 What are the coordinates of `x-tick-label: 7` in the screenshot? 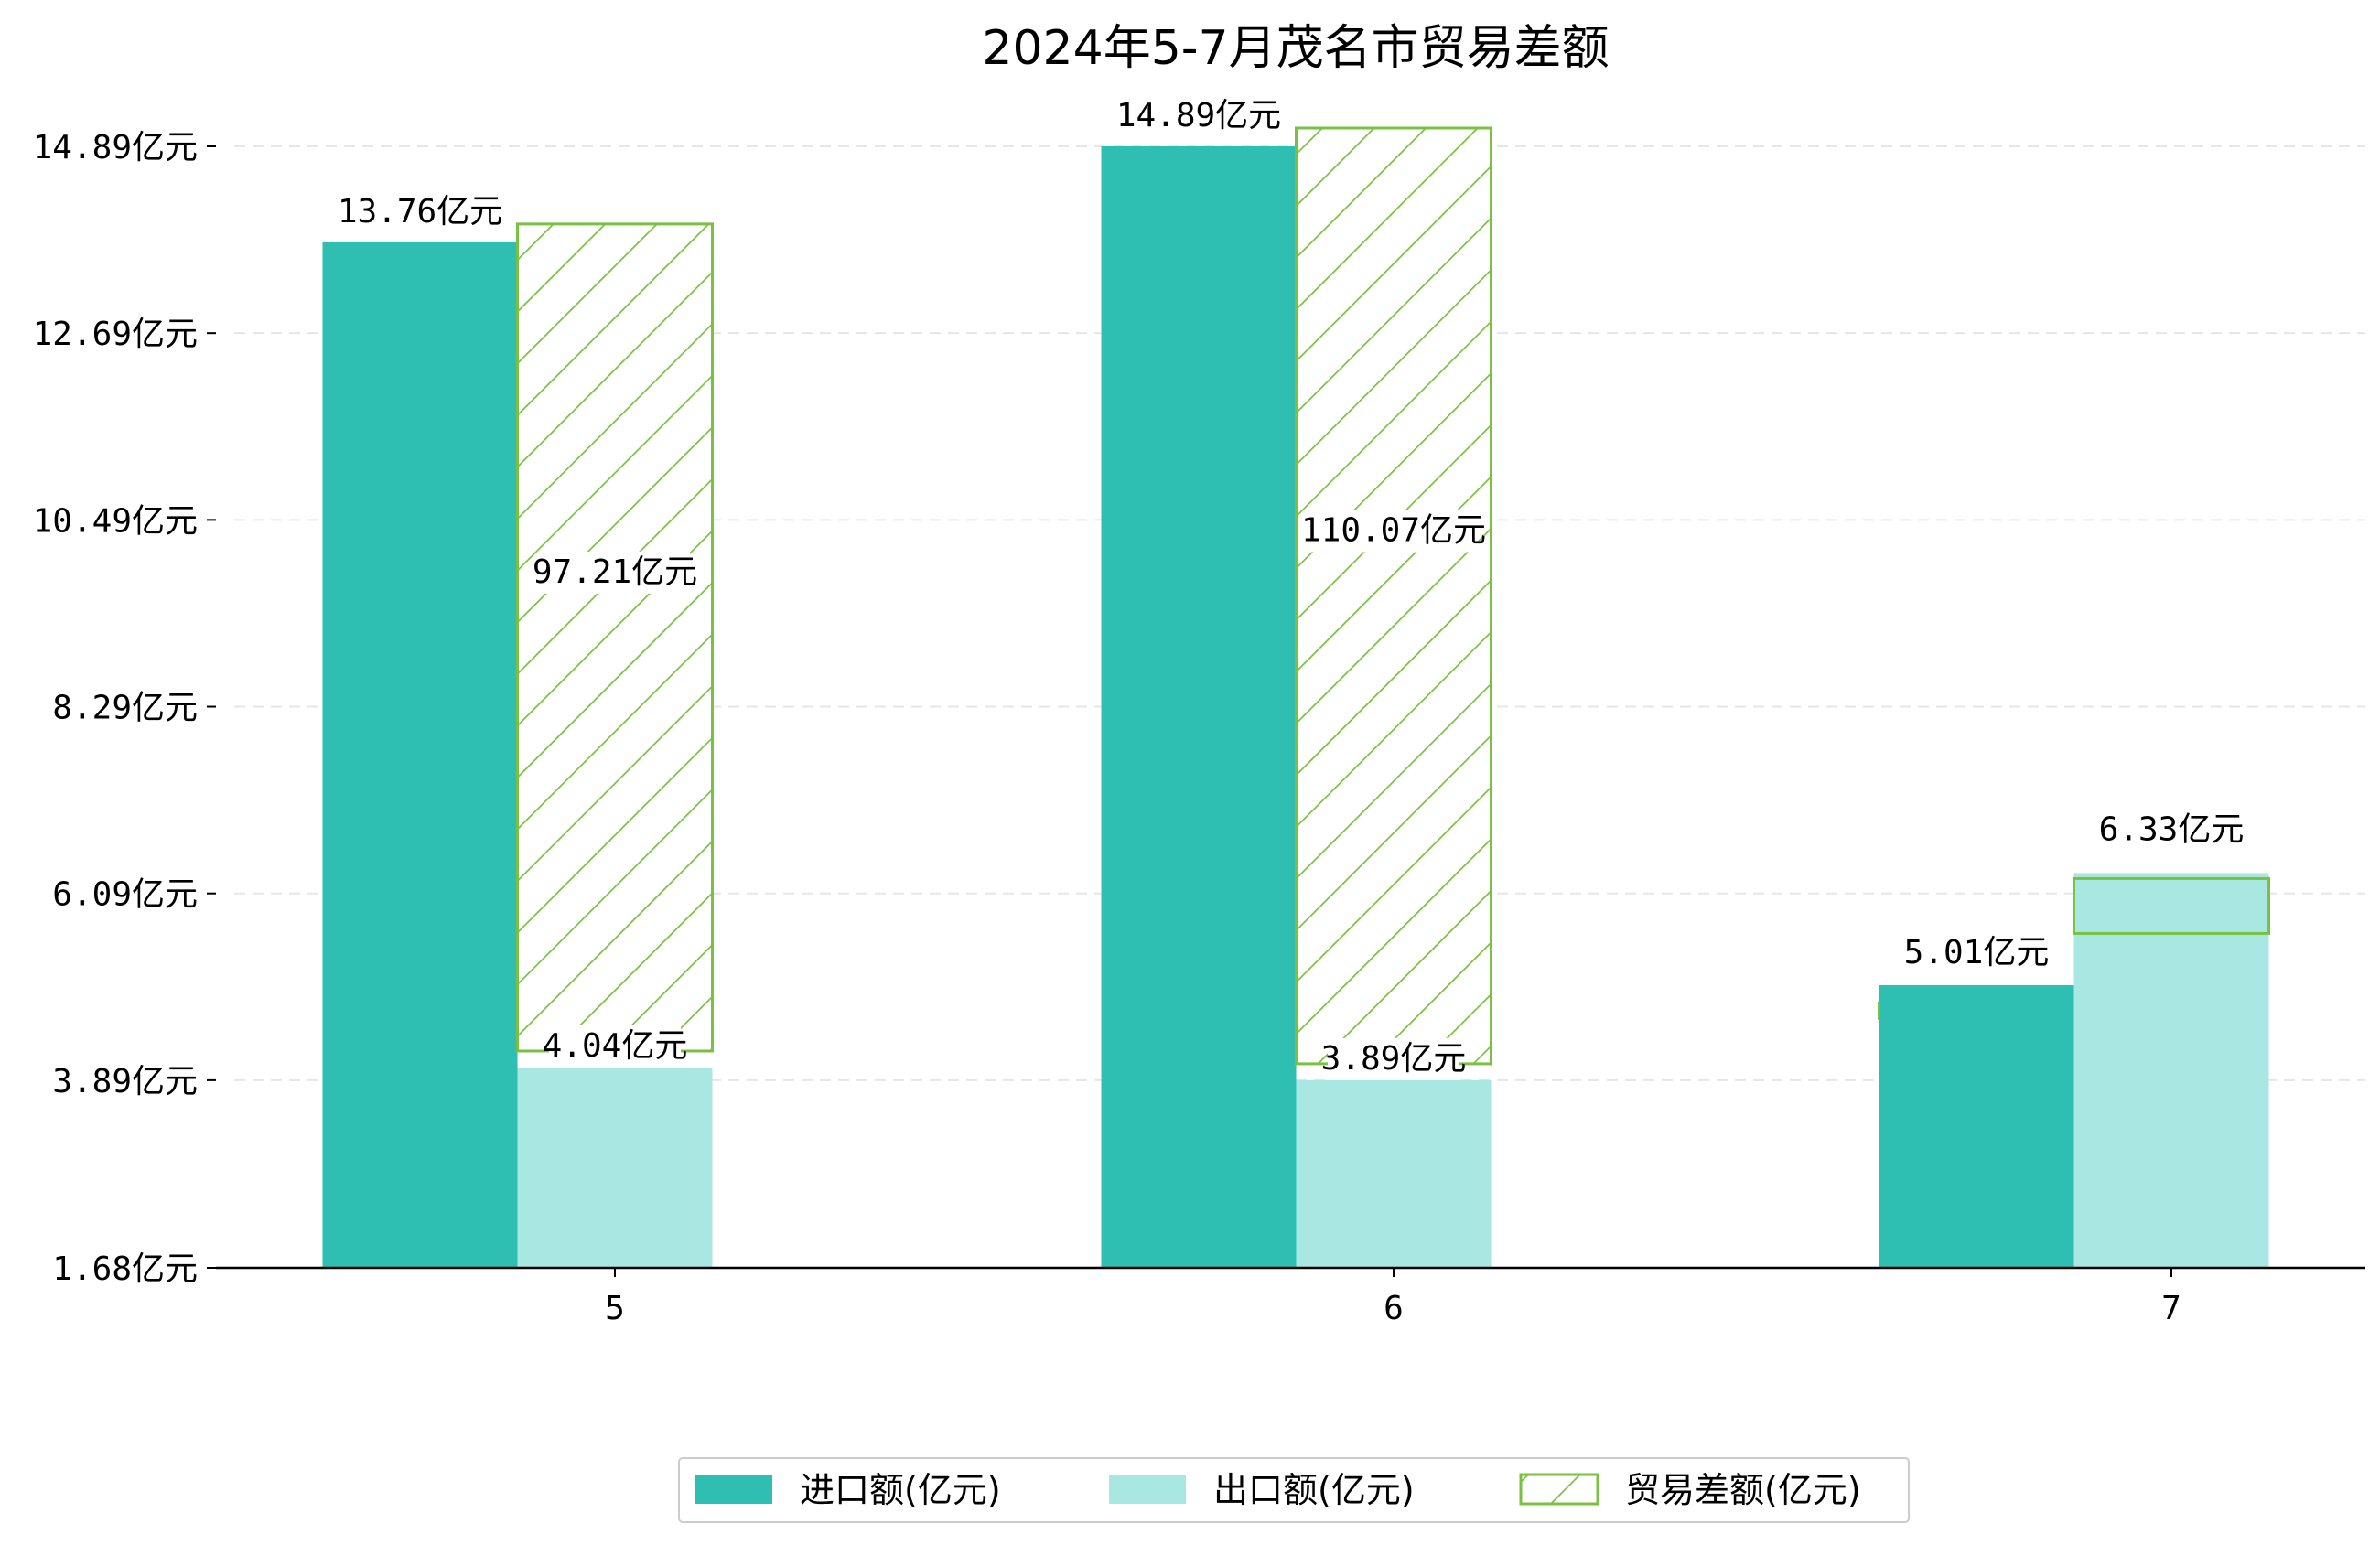 It's located at (2171, 1309).